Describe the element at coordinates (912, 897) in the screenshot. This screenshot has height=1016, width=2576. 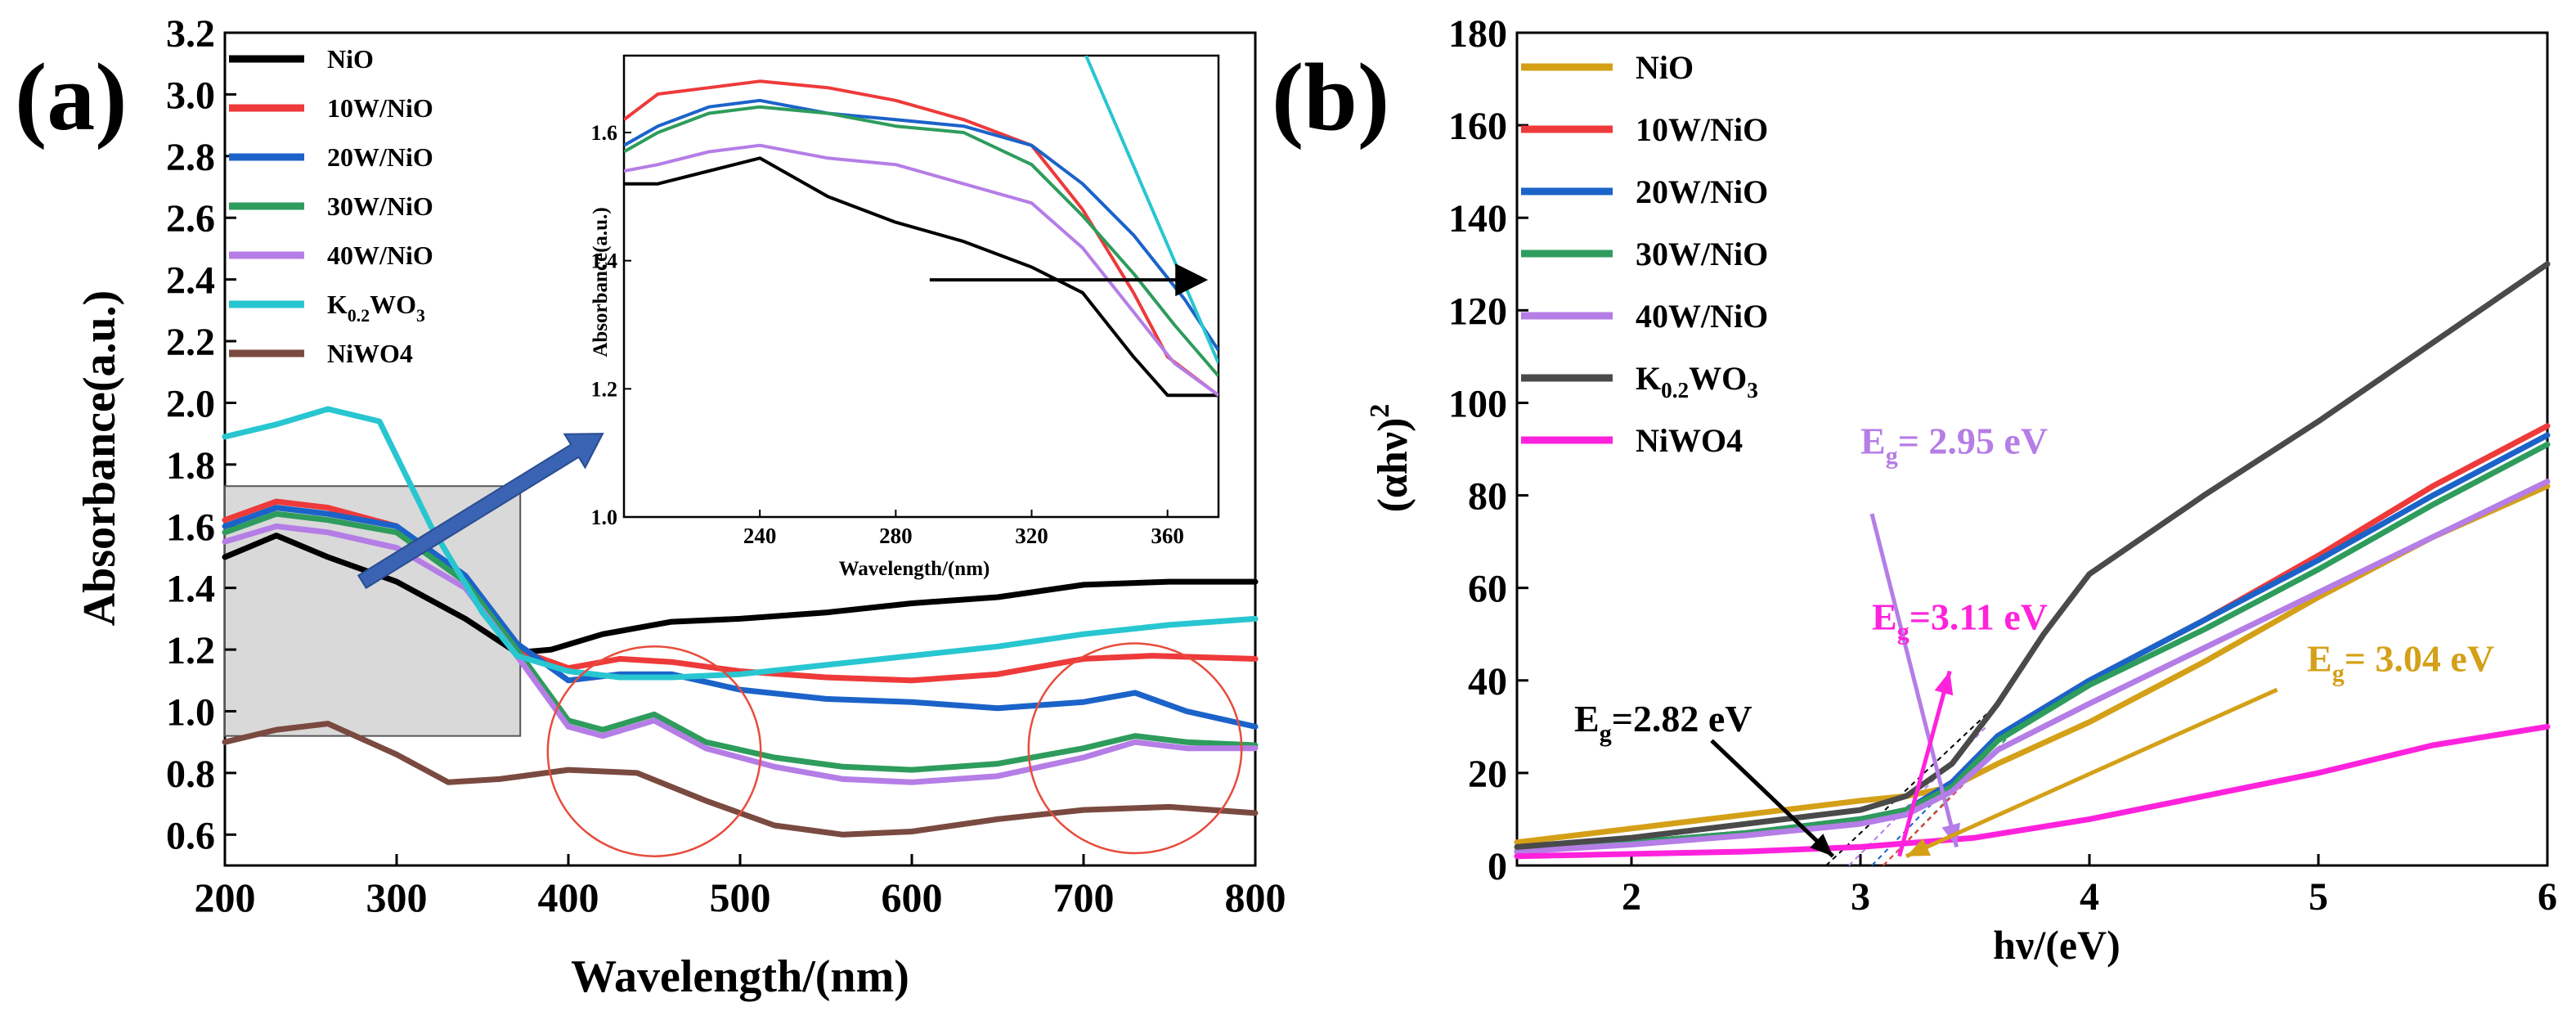
I see `x-tick-label: 600` at that location.